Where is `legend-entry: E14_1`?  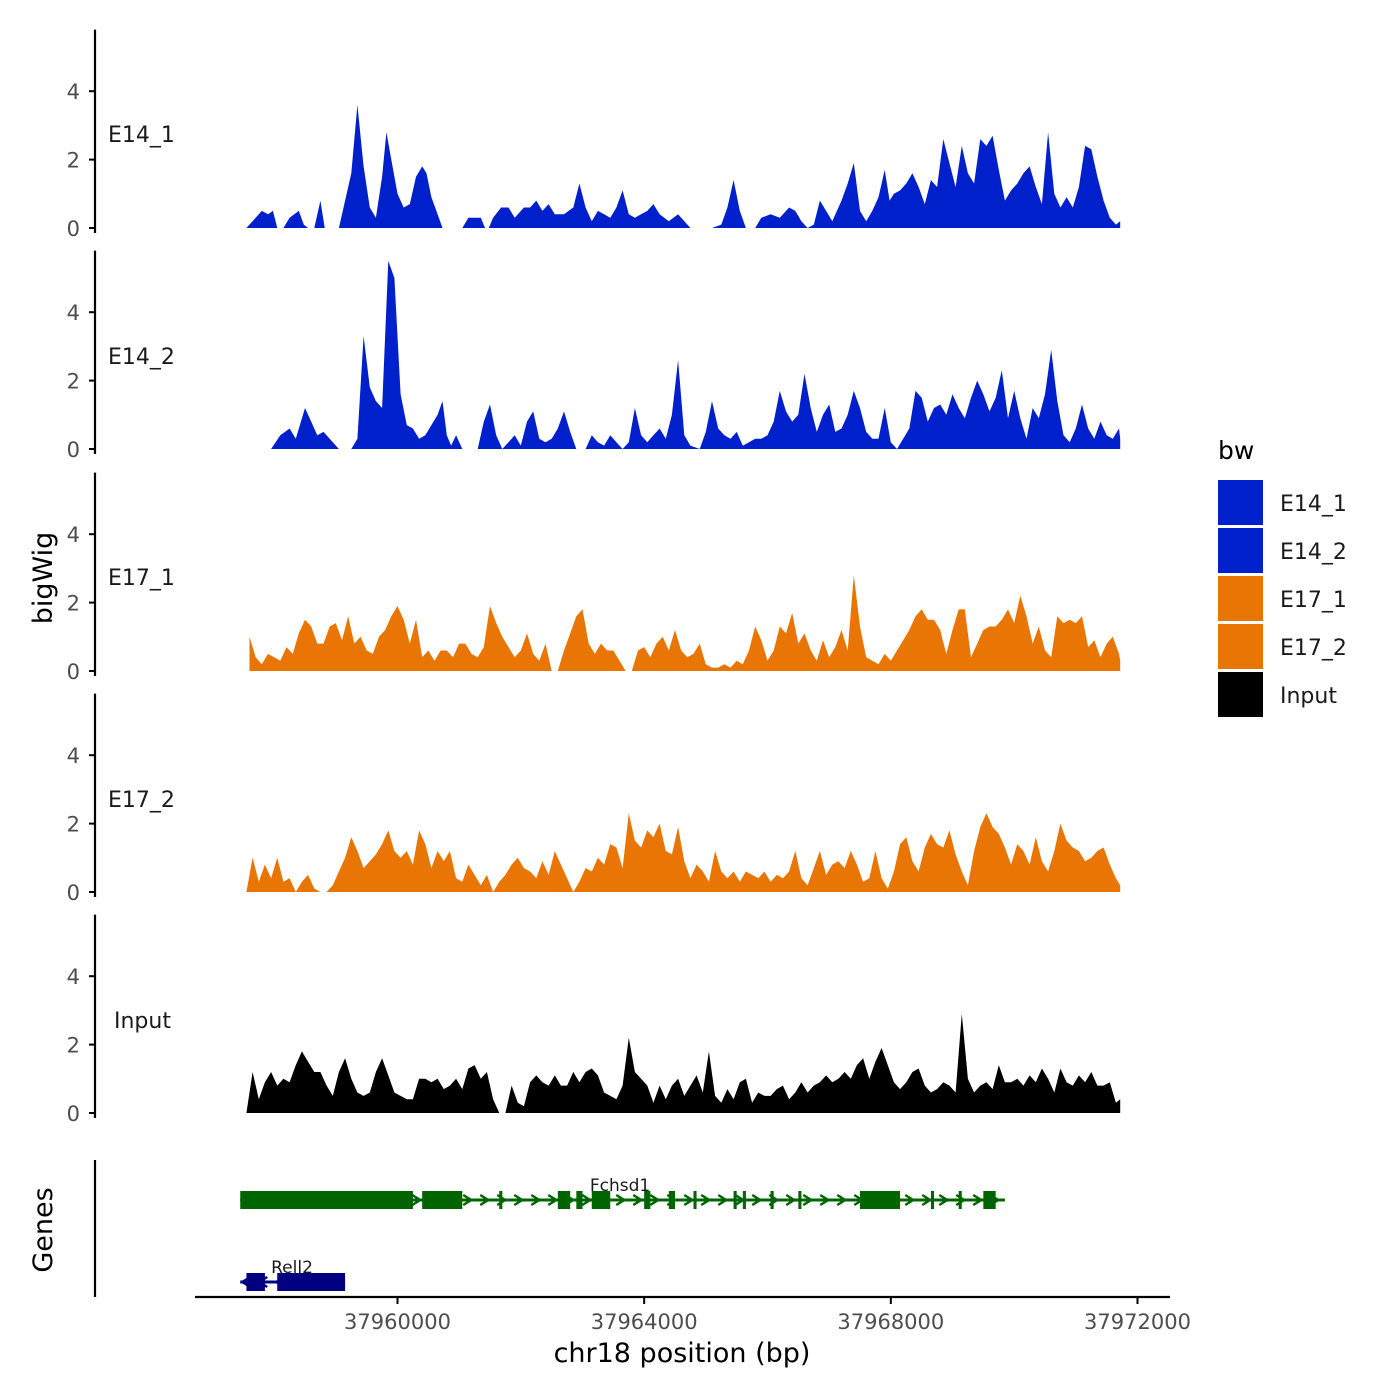 legend-entry: E14_1 is located at coordinates (1282, 502).